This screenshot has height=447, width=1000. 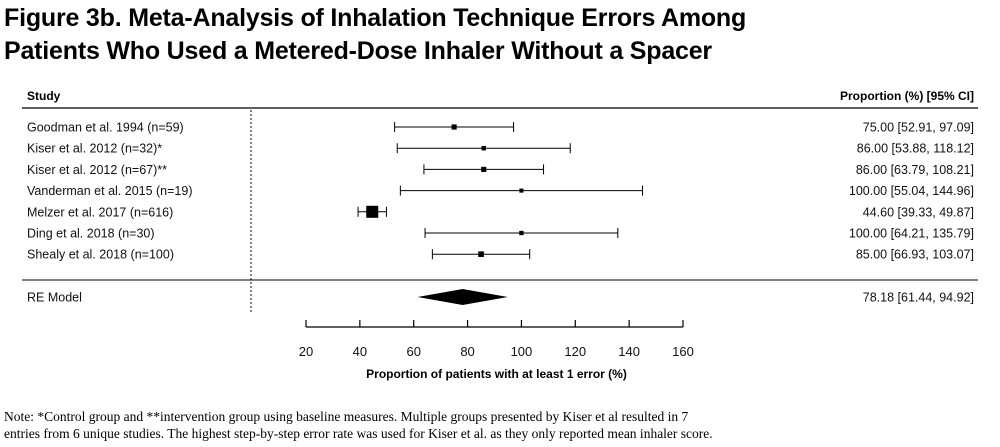 What do you see at coordinates (54, 298) in the screenshot?
I see `summary-label: RE Model` at bounding box center [54, 298].